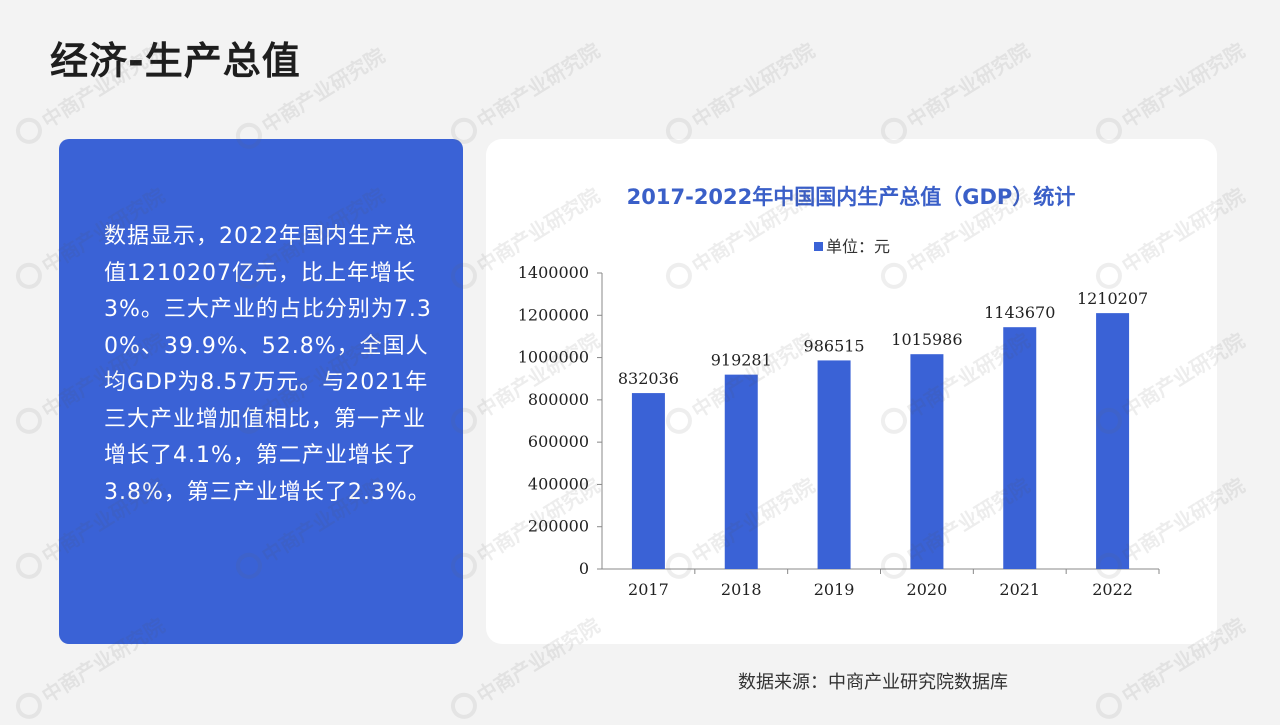  Describe the element at coordinates (558, 399) in the screenshot. I see `y-tick-label: 800000` at that location.